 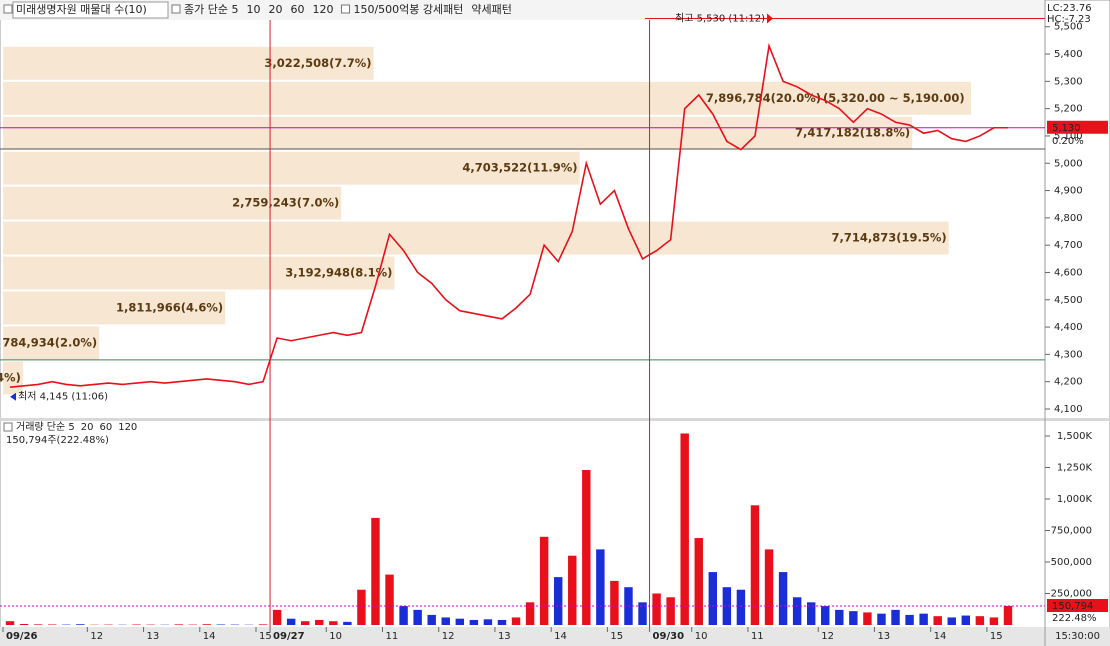 I want to click on legend-item: 60, so click(x=105, y=427).